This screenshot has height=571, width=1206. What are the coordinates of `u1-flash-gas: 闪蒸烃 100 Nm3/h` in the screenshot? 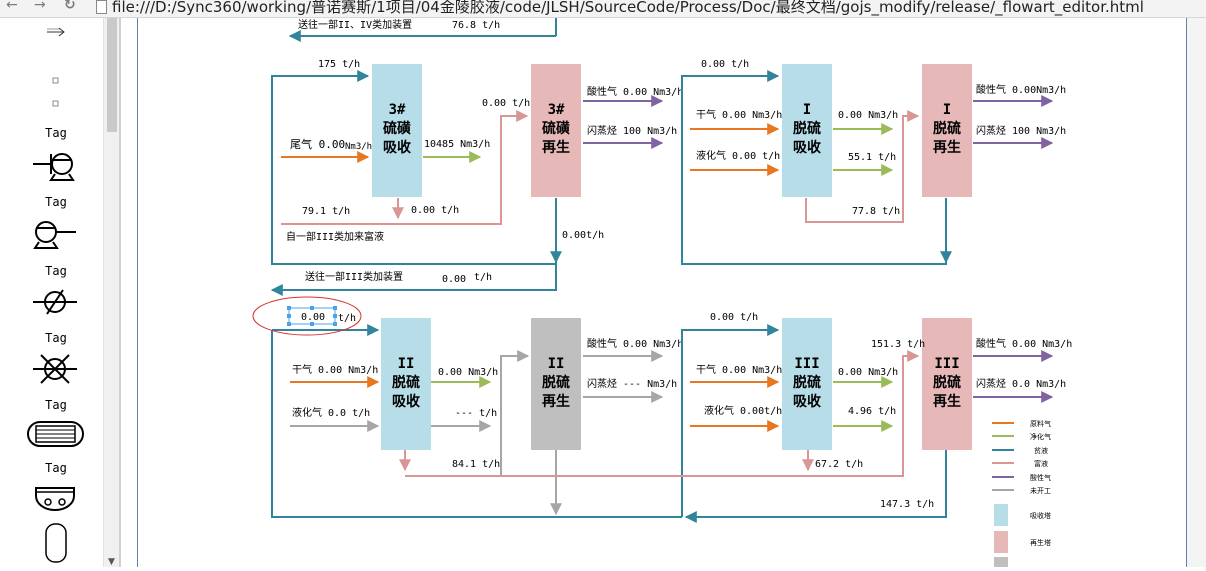 It's located at (1021, 130).